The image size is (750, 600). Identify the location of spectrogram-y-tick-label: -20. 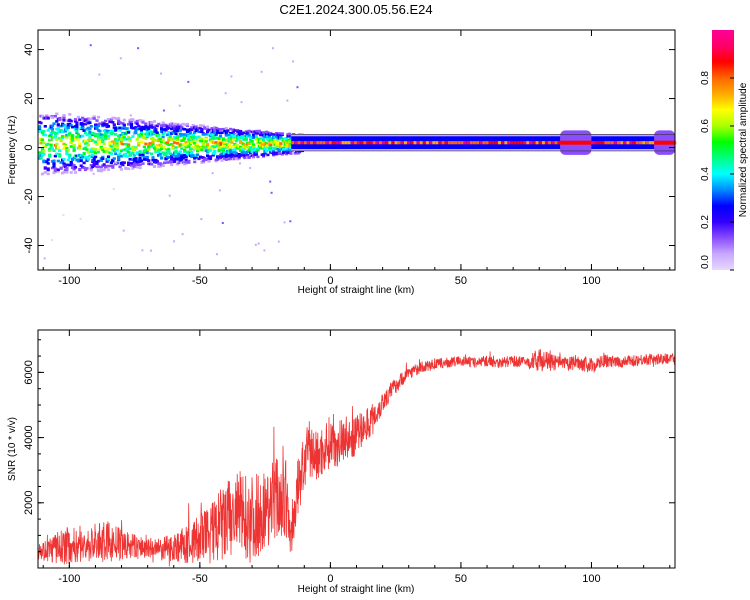
(29, 197).